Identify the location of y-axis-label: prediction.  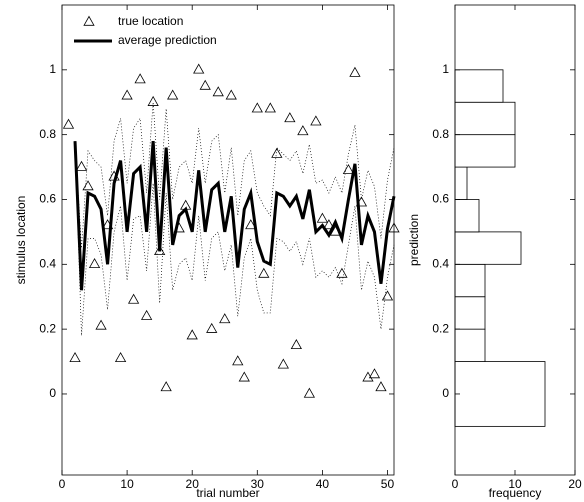
(414, 240).